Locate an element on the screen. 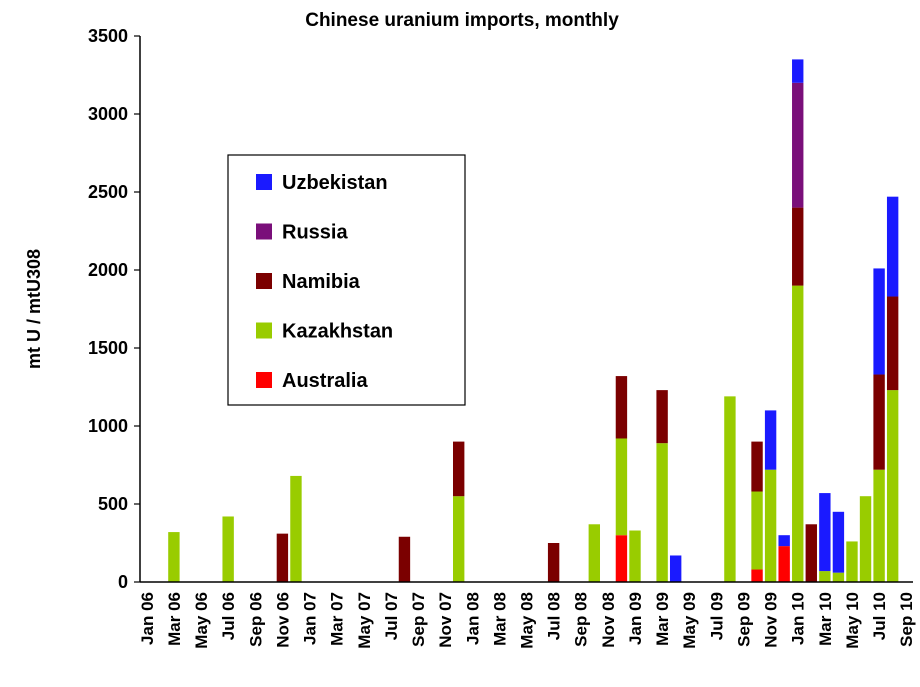 The height and width of the screenshot is (687, 920). y-tick-label: 3500 is located at coordinates (108, 36).